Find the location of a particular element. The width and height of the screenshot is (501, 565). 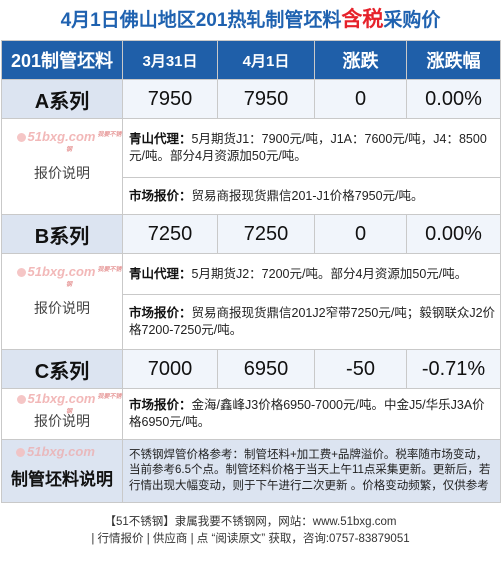

series-name: B系列 is located at coordinates (62, 234).